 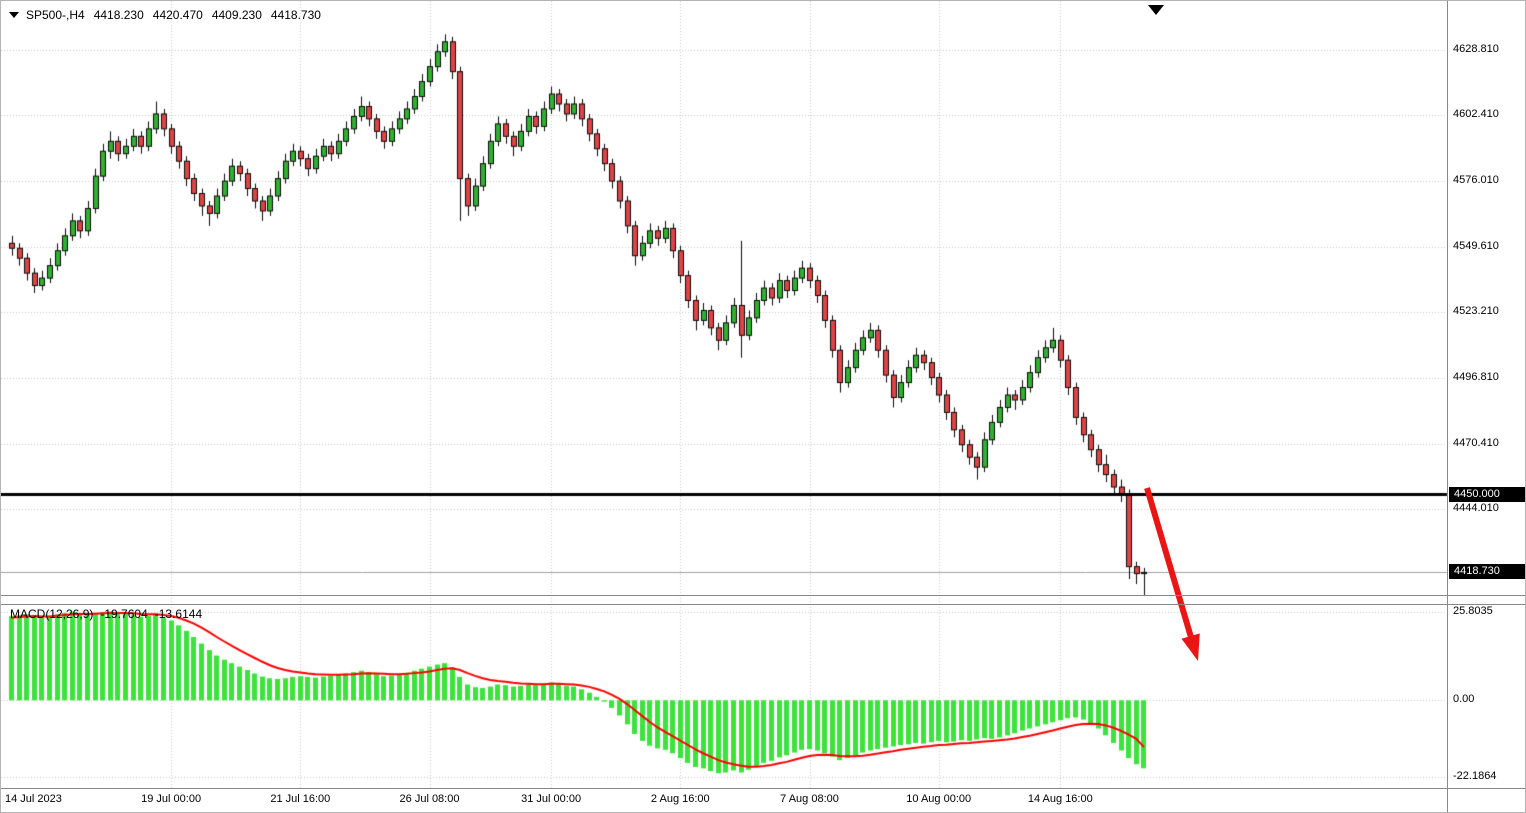 What do you see at coordinates (171, 799) in the screenshot?
I see `time-axis-label: 19 Jul 00:00` at bounding box center [171, 799].